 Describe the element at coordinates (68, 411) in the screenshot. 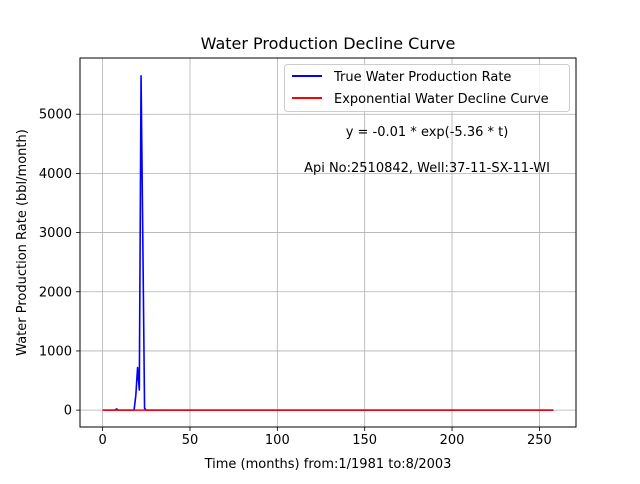

I see `y-tick-label: 0` at that location.